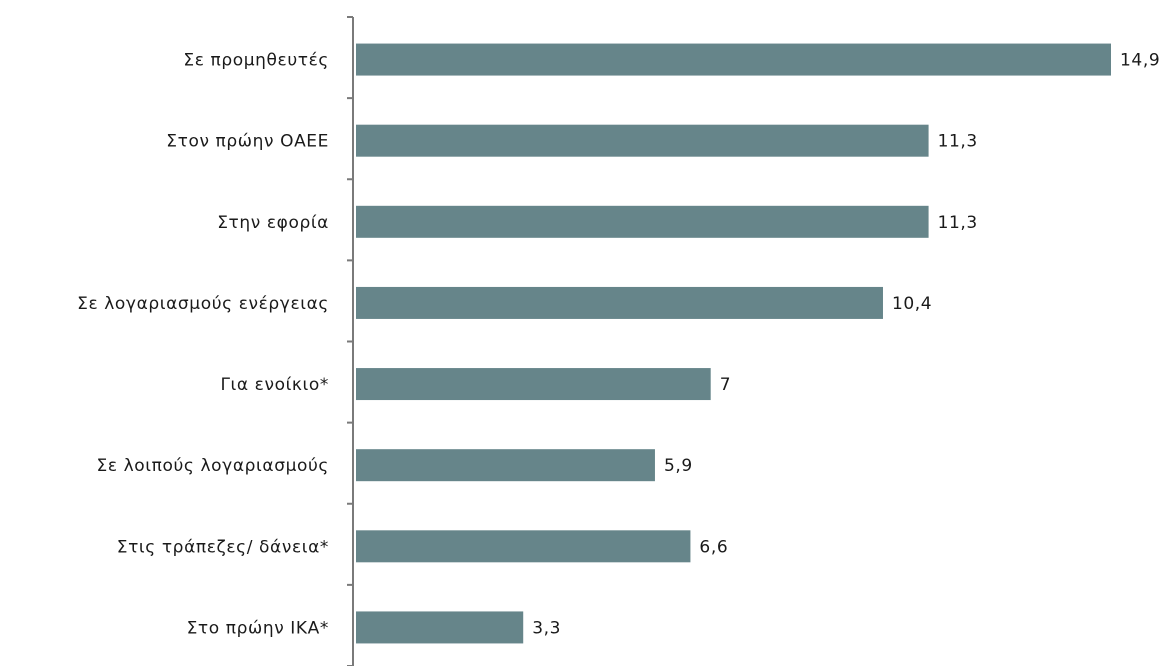 The image size is (1175, 666). Describe the element at coordinates (258, 628) in the screenshot. I see `category-label: Στο πρώην ΙΚΑ*` at that location.